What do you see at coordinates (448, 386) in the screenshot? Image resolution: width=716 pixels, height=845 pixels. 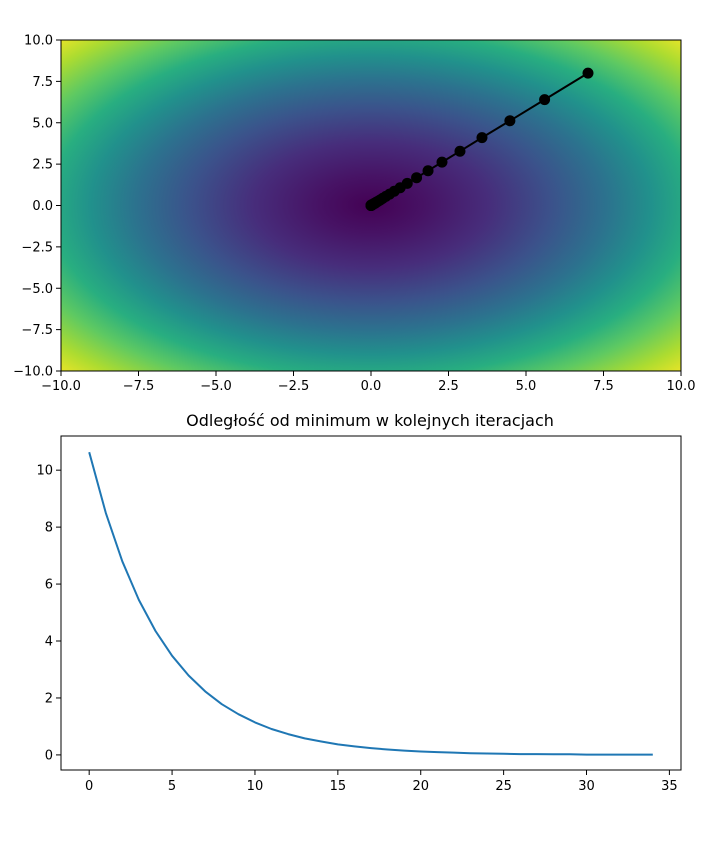 I see `x-tick-label: 2.5` at bounding box center [448, 386].